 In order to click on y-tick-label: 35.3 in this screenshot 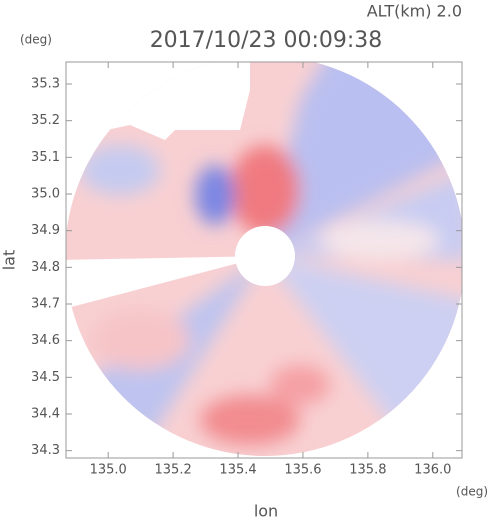, I will do `click(45, 84)`.